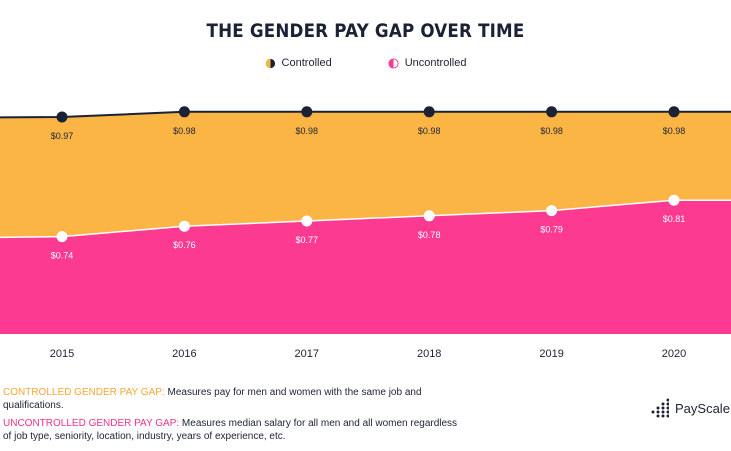  Describe the element at coordinates (307, 131) in the screenshot. I see `controlled-label-2017: $0.98` at that location.